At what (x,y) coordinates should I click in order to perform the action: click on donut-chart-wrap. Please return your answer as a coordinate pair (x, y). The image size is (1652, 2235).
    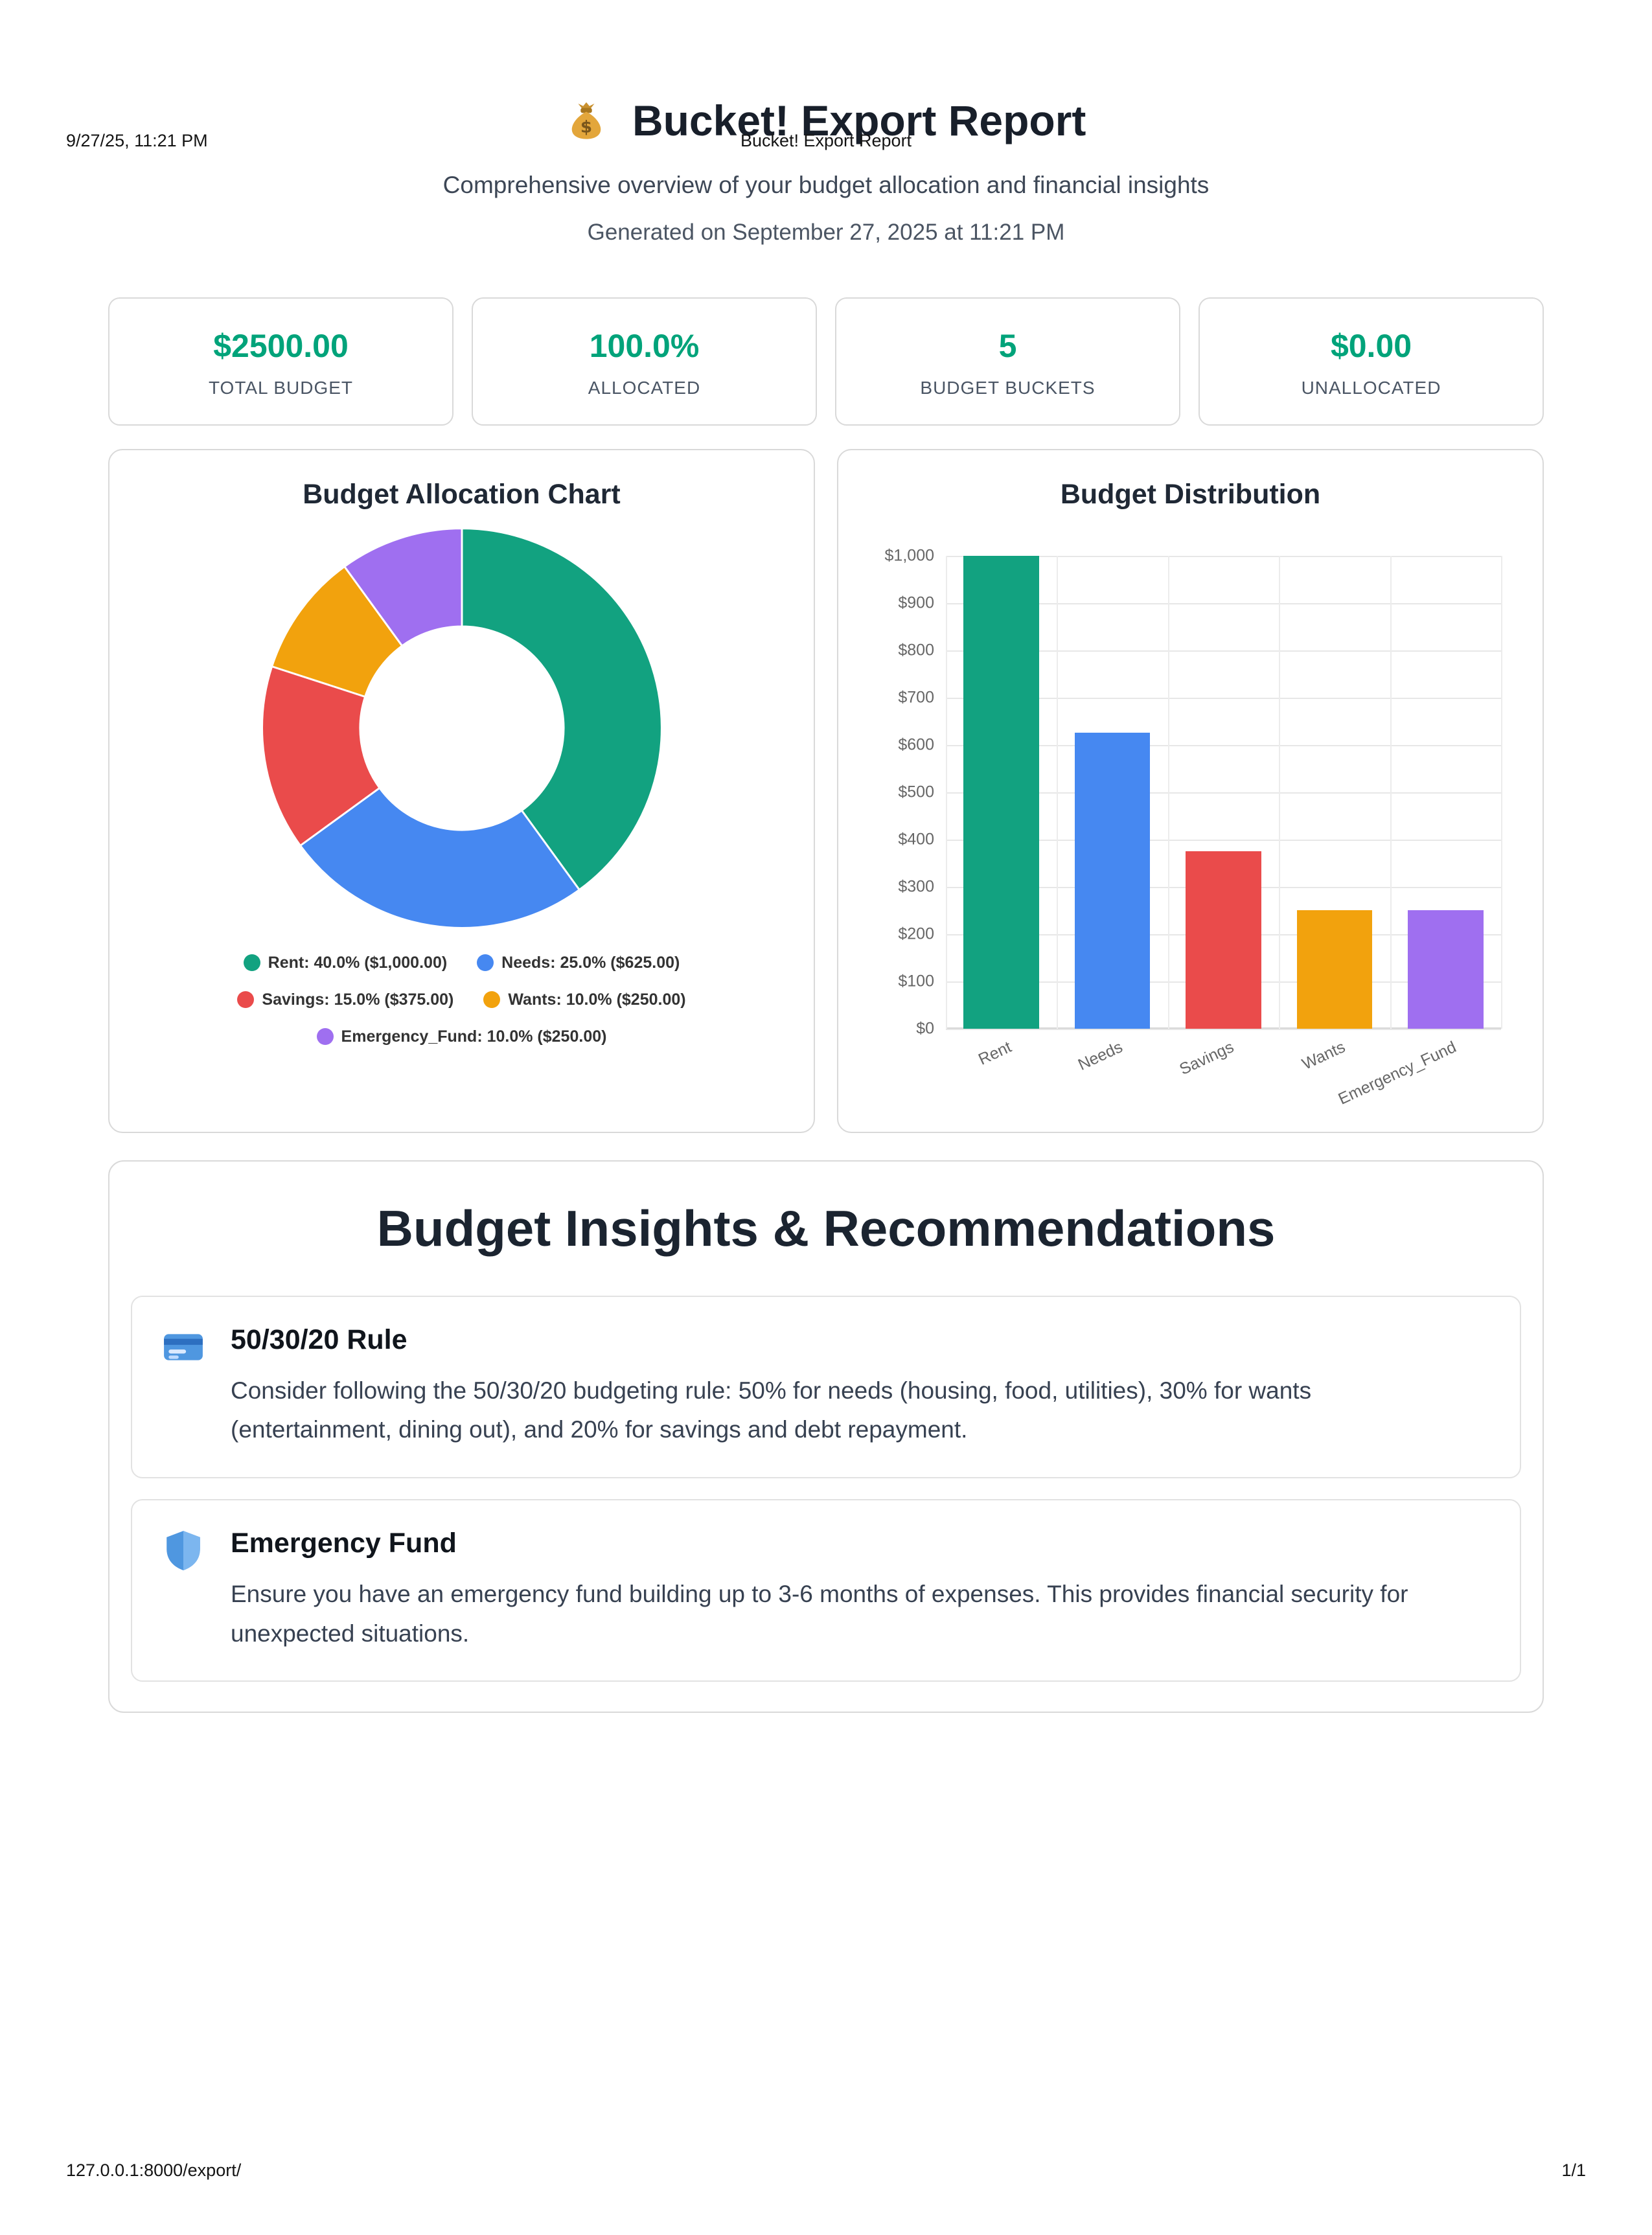
    Looking at the image, I should click on (461, 728).